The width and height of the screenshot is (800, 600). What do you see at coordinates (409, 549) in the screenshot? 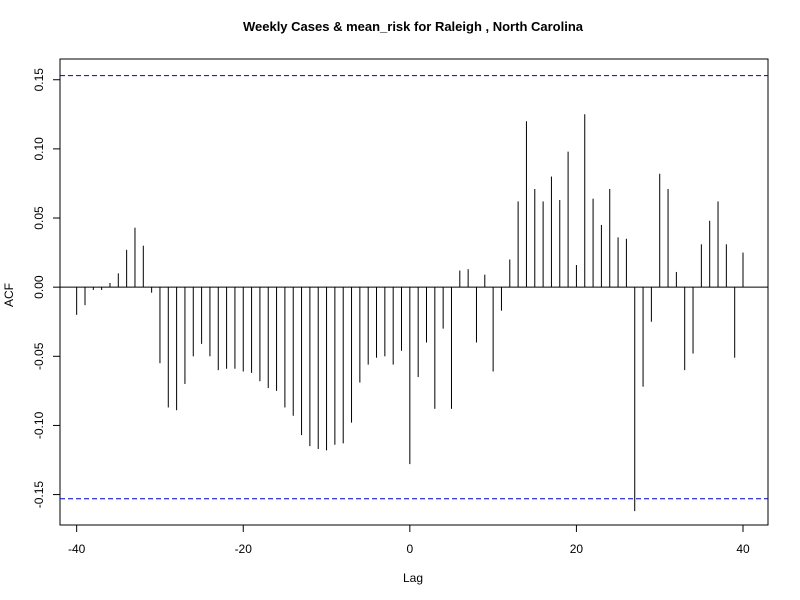
I see `x-tick-label: 0` at bounding box center [409, 549].